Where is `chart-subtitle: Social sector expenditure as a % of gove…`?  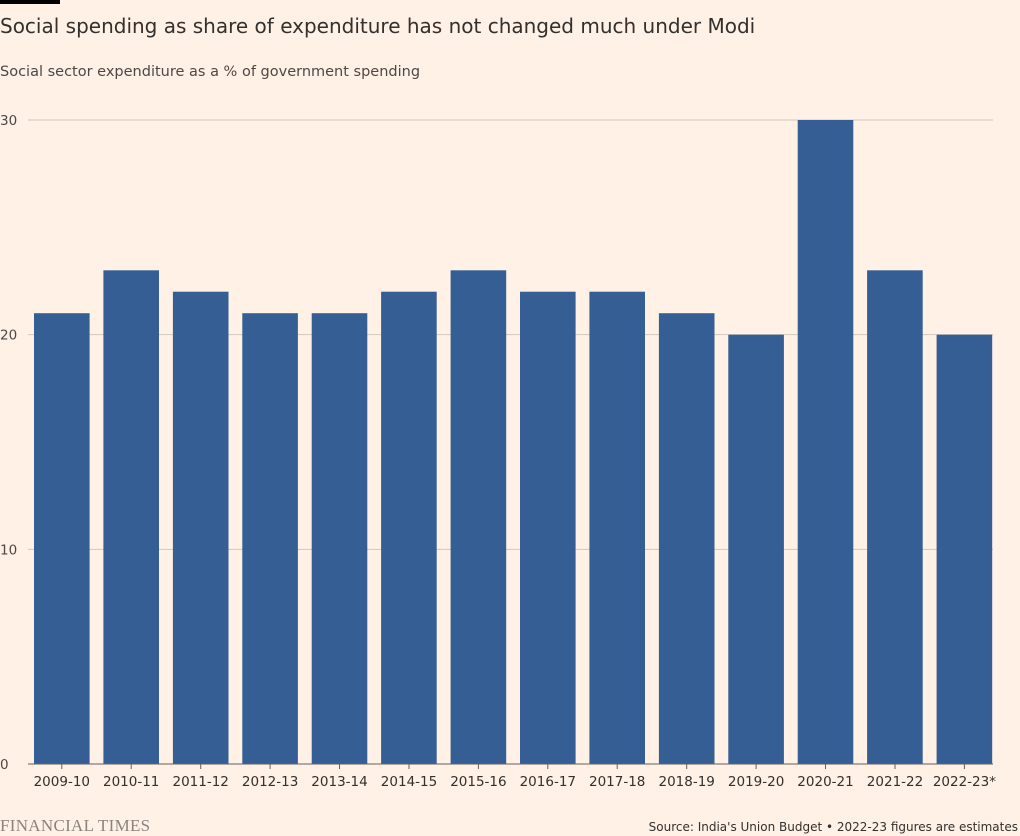 chart-subtitle: Social sector expenditure as a % of gove… is located at coordinates (210, 72).